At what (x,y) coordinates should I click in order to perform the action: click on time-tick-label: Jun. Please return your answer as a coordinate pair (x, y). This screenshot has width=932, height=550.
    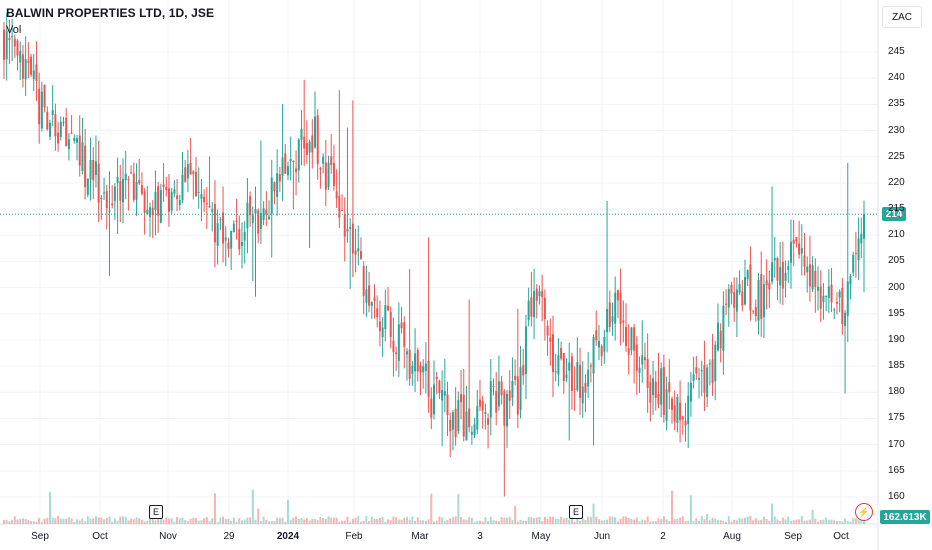
    Looking at the image, I should click on (602, 536).